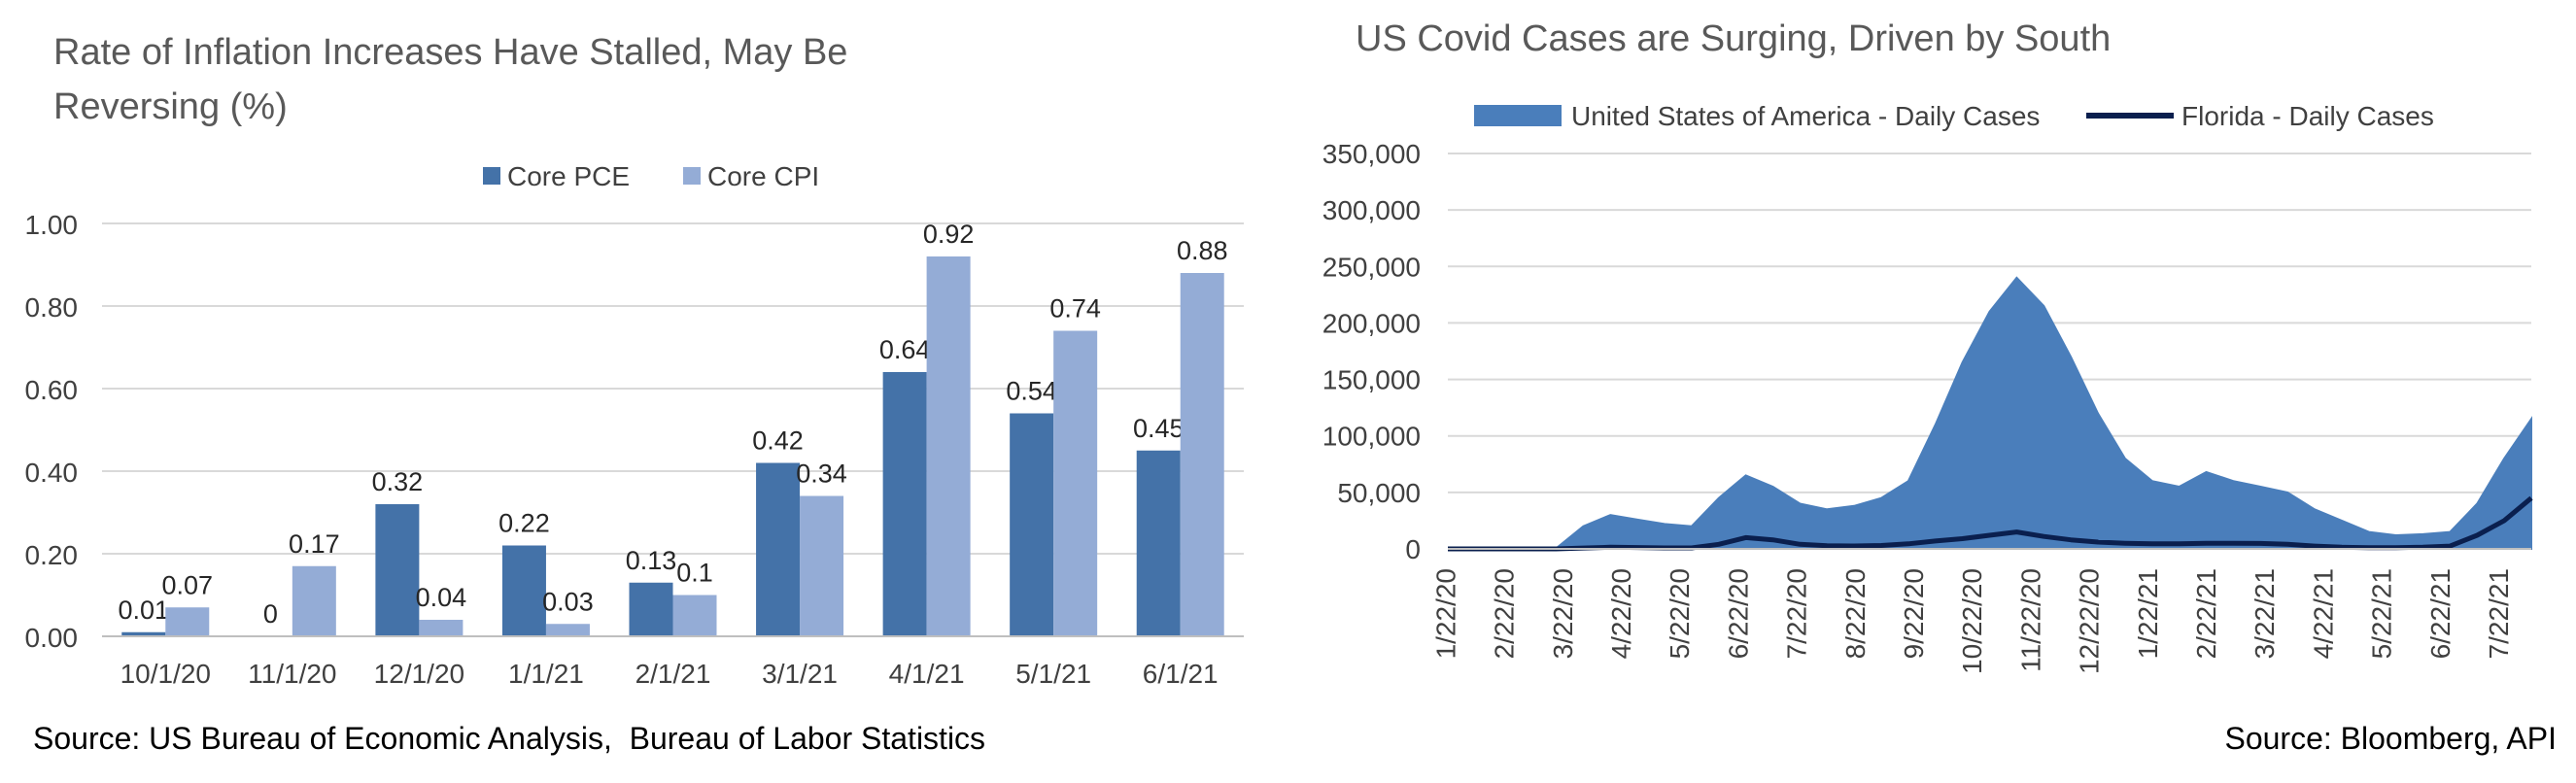 The height and width of the screenshot is (783, 2576). What do you see at coordinates (822, 475) in the screenshot?
I see `data-label: 0.34` at bounding box center [822, 475].